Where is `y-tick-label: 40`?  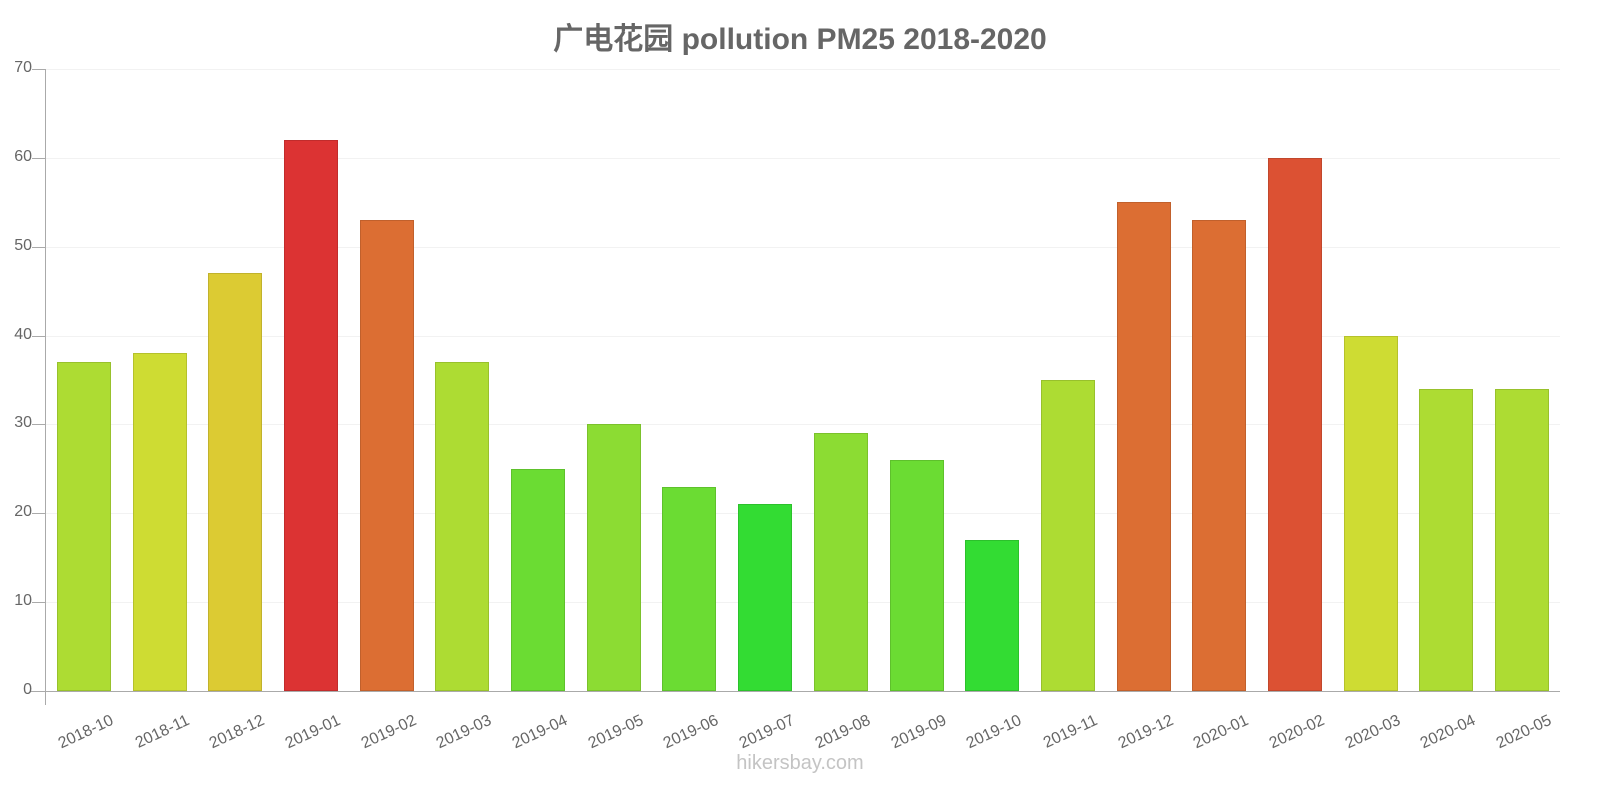
y-tick-label: 40 is located at coordinates (23, 334).